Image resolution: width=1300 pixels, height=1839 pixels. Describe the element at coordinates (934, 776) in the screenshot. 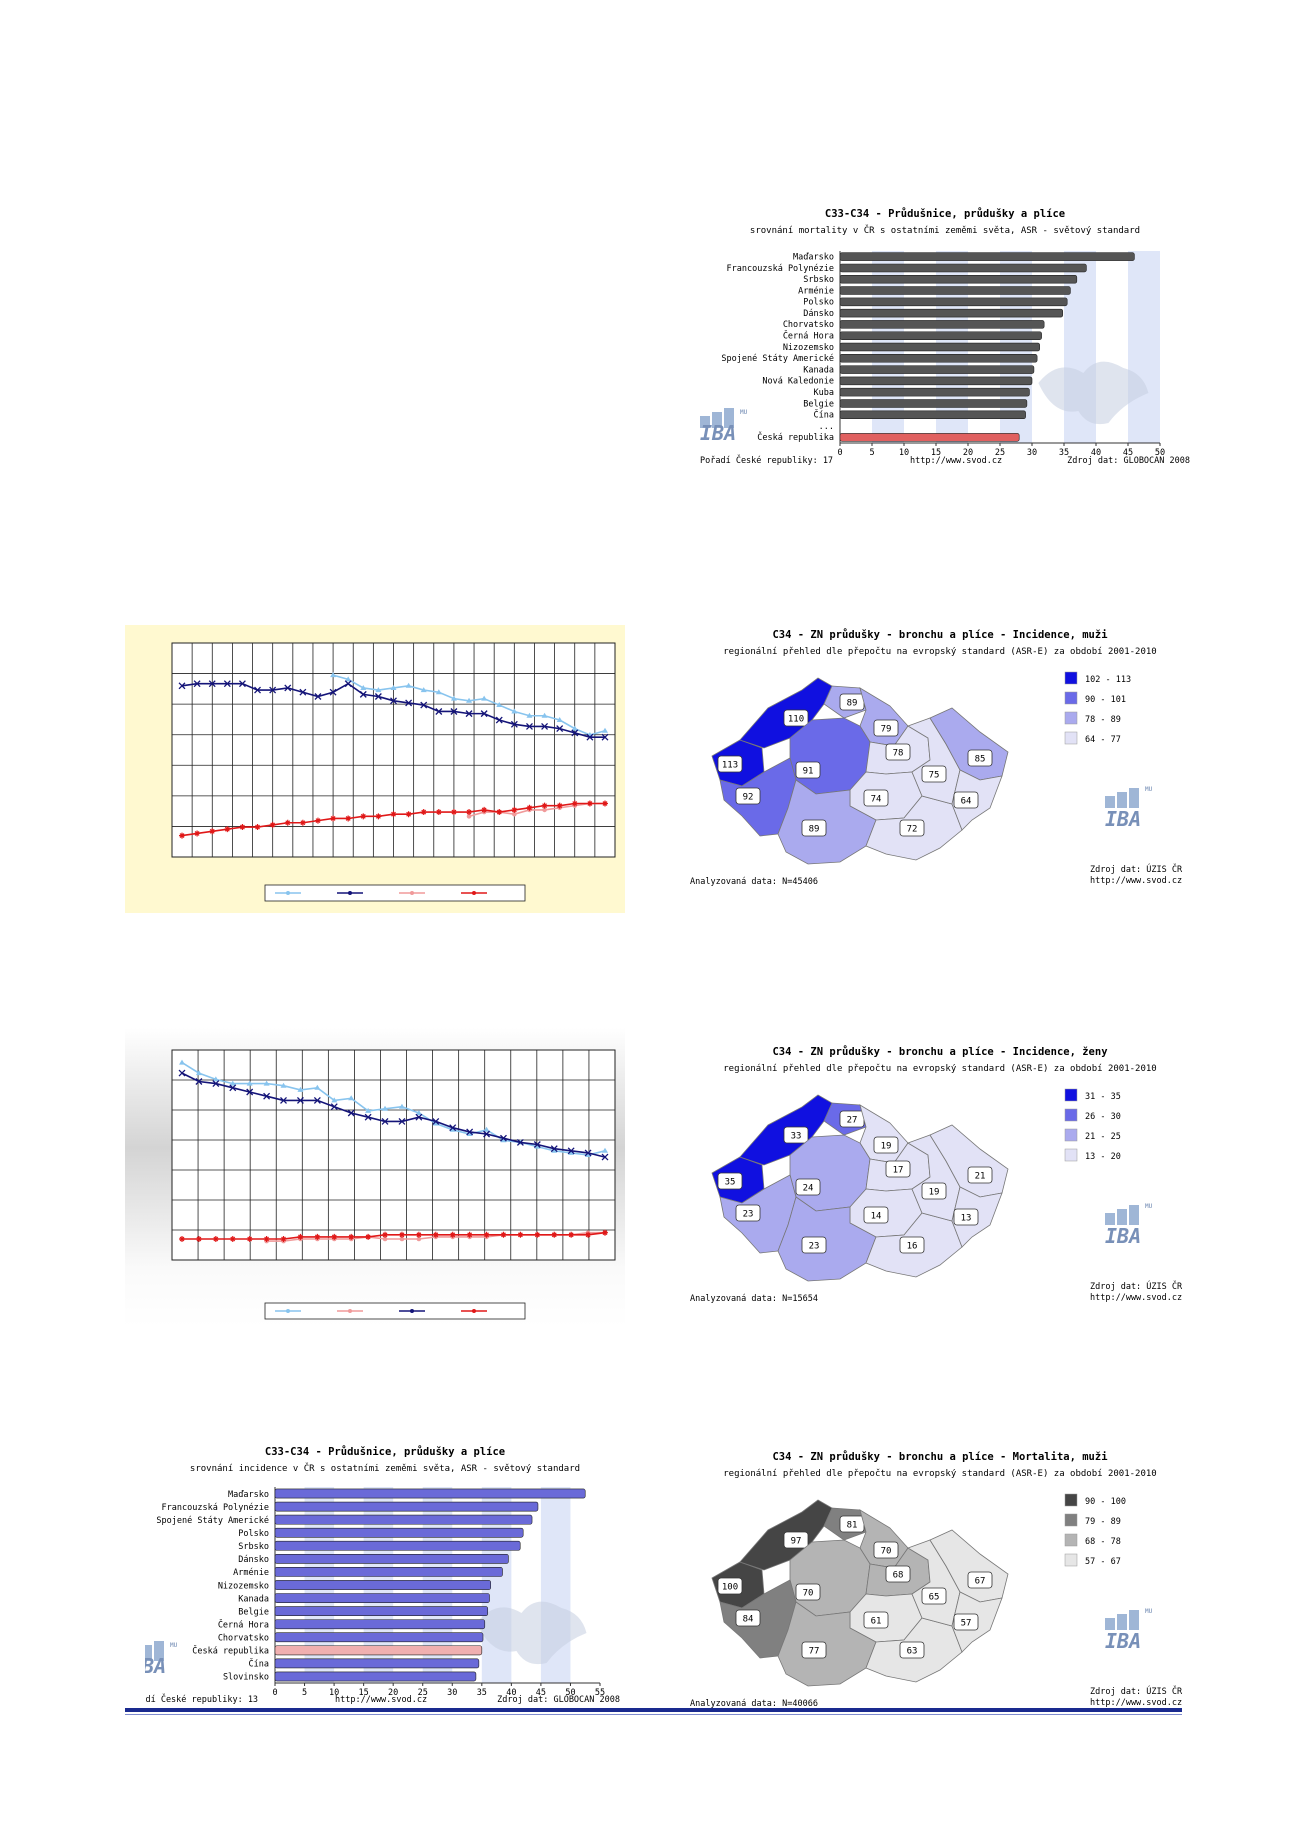

I see `region-value: 75` at that location.